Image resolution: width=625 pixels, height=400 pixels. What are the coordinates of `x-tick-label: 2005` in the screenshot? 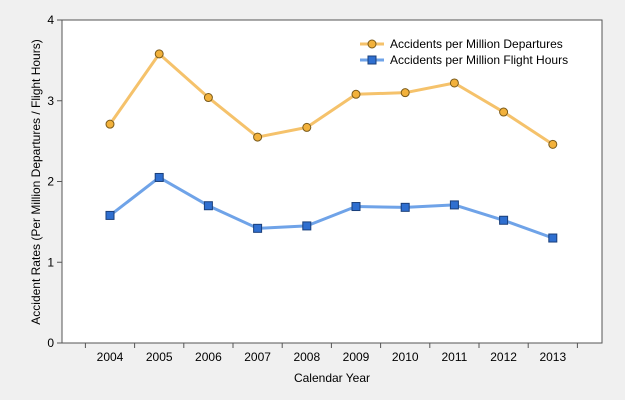 It's located at (159, 357).